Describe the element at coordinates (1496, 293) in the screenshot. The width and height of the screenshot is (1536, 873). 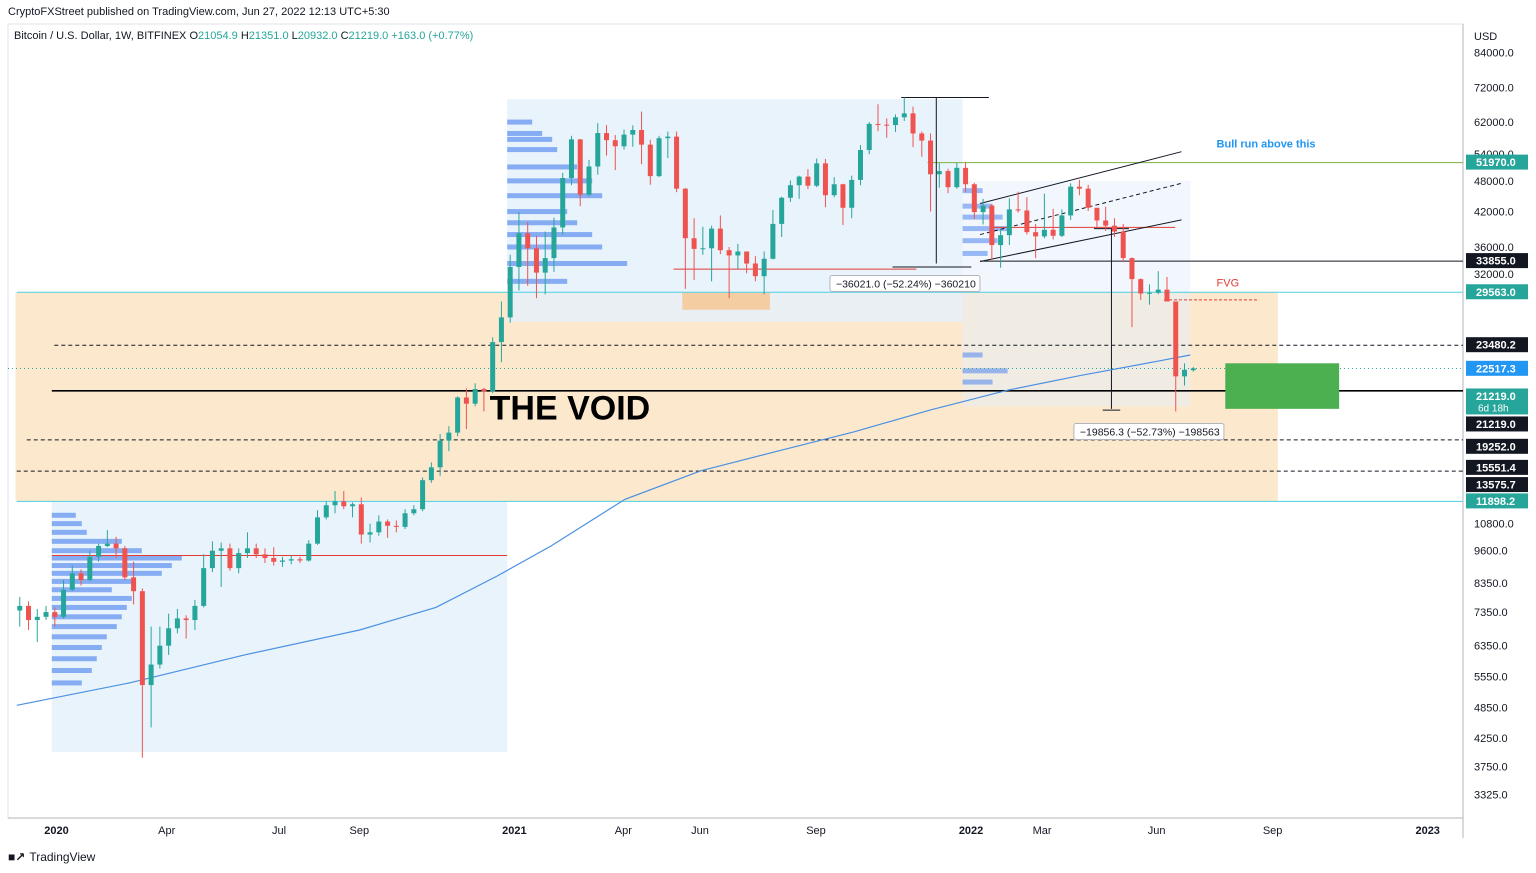
I see `price-flag-label: 29563.0` at that location.